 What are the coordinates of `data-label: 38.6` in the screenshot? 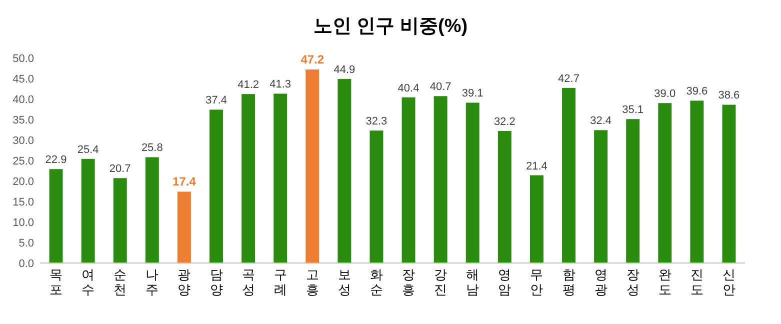 It's located at (729, 96).